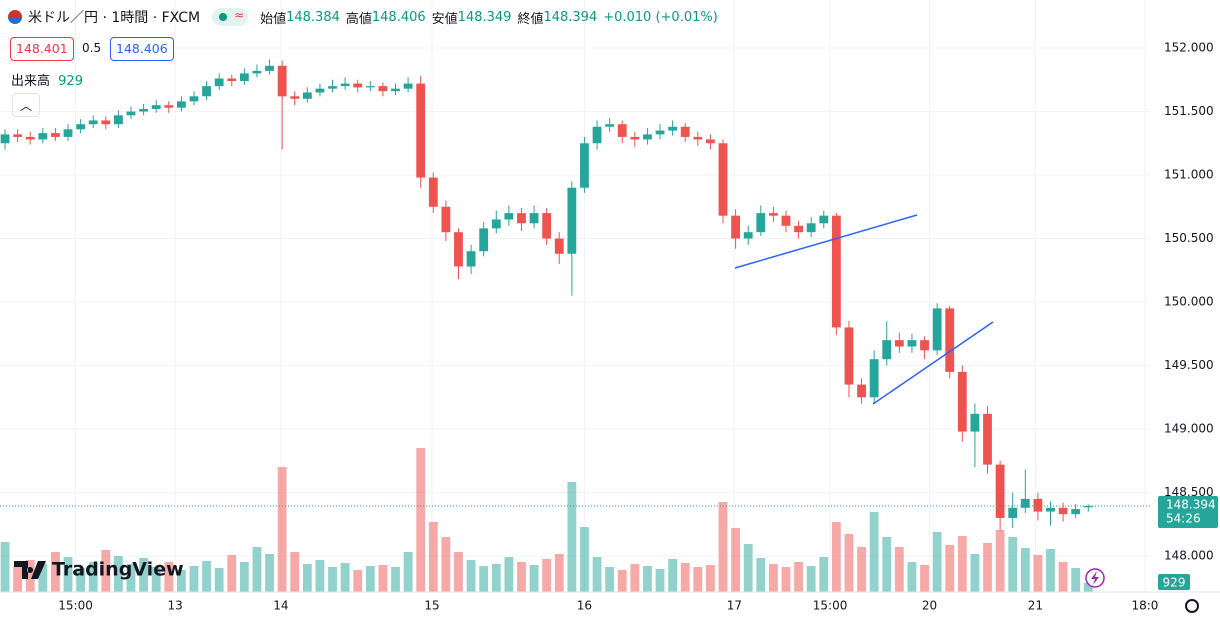 This screenshot has width=1220, height=629. What do you see at coordinates (1174, 583) in the screenshot?
I see `volume-tag-value: 929` at bounding box center [1174, 583].